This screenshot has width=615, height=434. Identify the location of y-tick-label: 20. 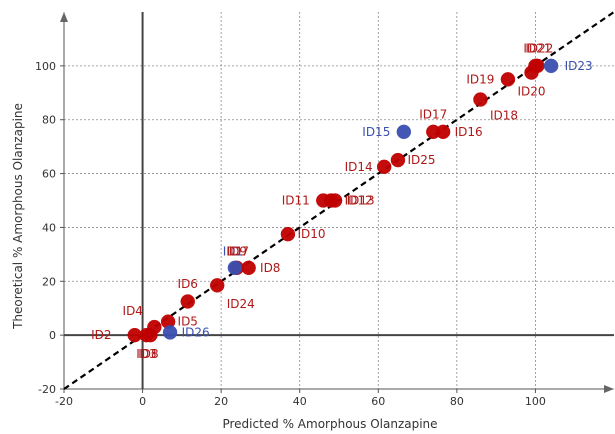
(49, 281).